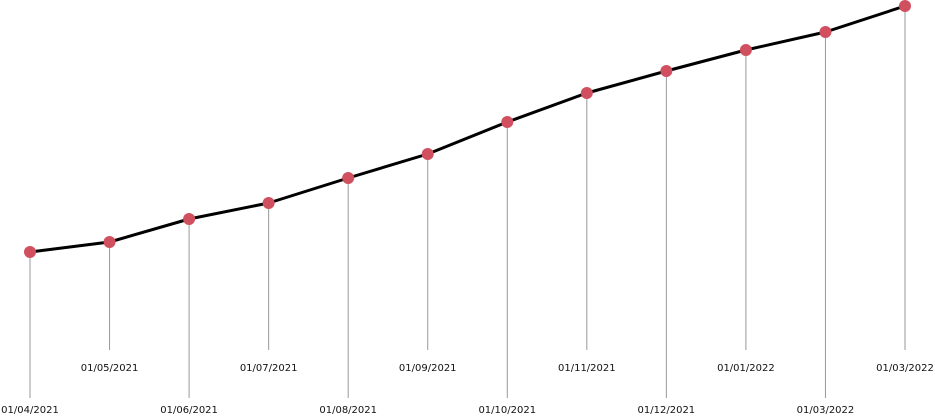 The image size is (935, 417). I want to click on x-tick-label: 01/07/2021, so click(269, 368).